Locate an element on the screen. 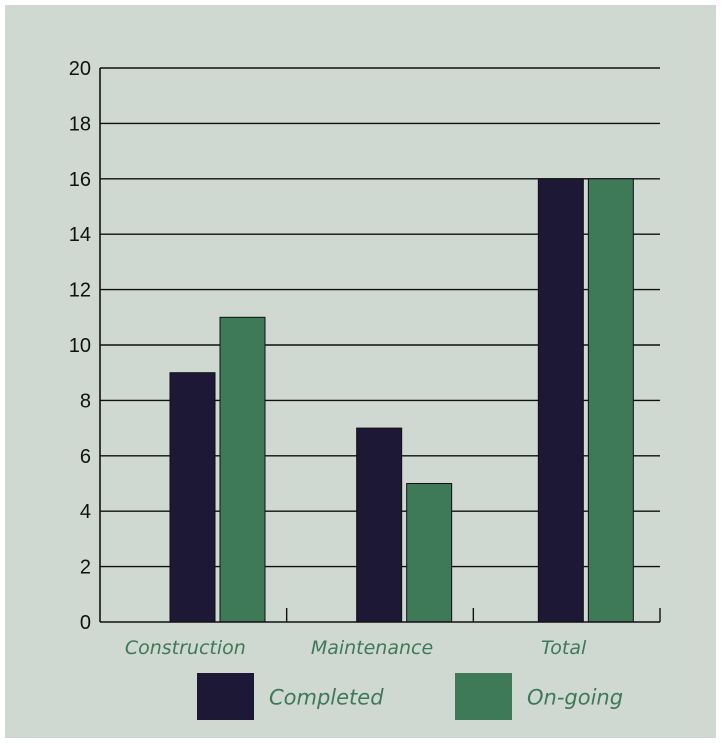 The image size is (721, 743). y-tick-label: 16 is located at coordinates (80, 180).